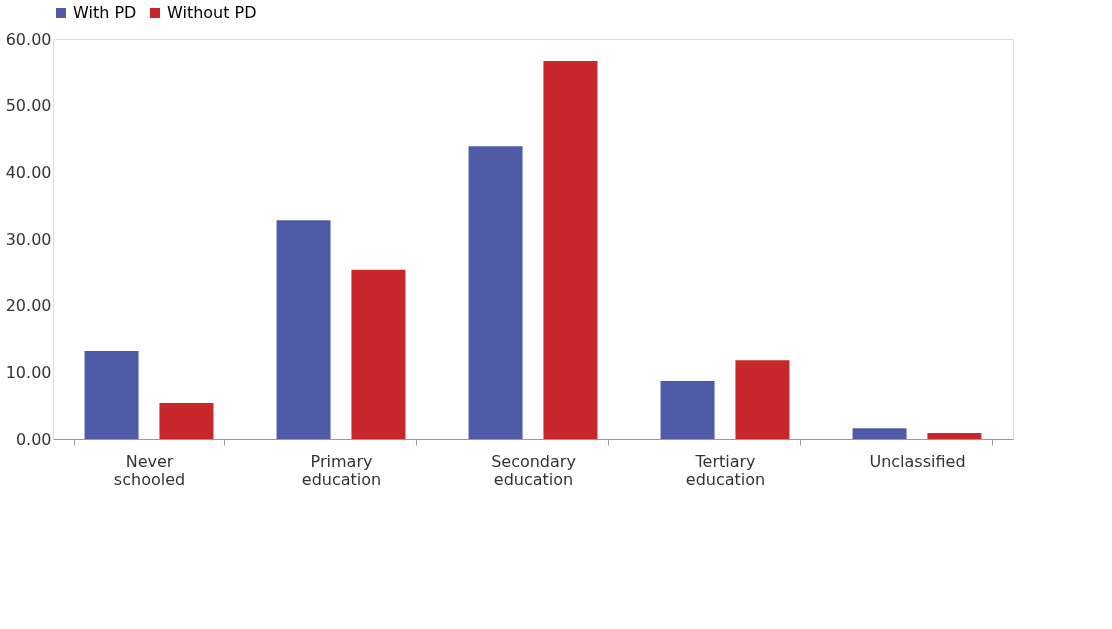 This screenshot has height=629, width=1112. What do you see at coordinates (341, 470) in the screenshot?
I see `x-tick-label: Primary education` at bounding box center [341, 470].